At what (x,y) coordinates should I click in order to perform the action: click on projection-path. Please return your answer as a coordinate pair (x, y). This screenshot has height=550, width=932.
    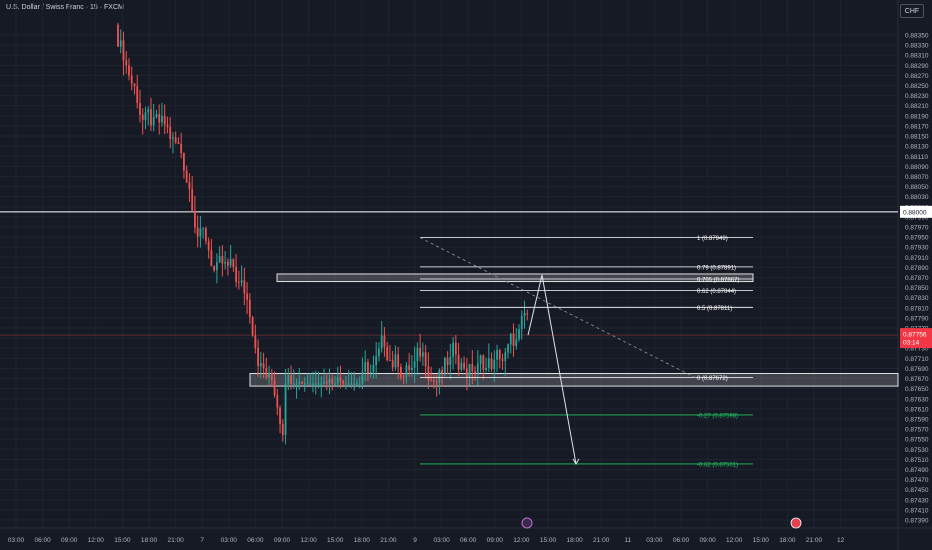
    Looking at the image, I should click on (552, 369).